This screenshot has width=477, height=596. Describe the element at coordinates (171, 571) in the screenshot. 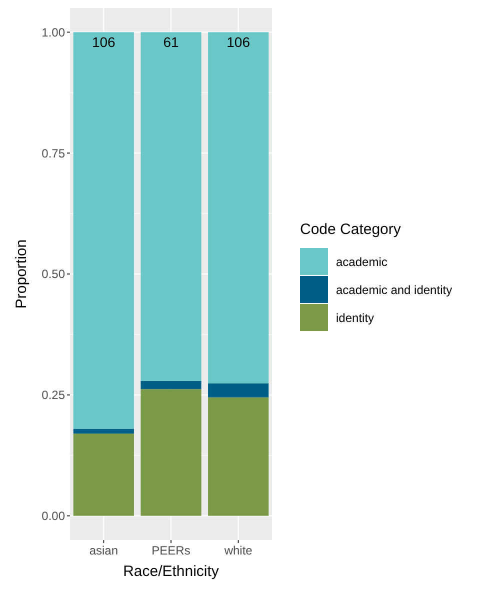

I see `x-axis-title: Race/Ethnicity` at that location.